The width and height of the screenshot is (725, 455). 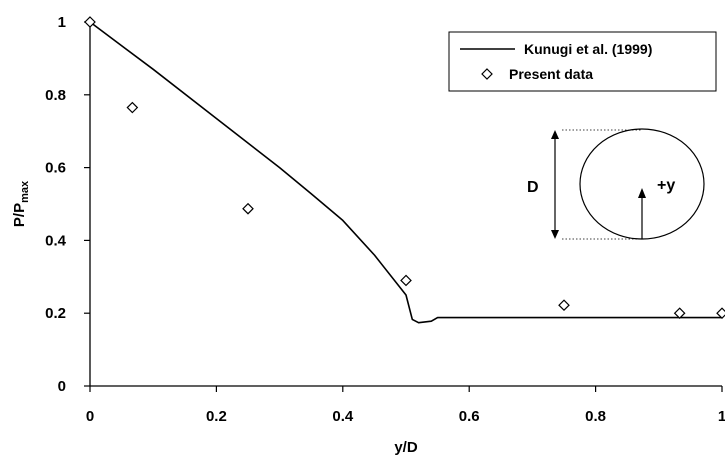 I want to click on y-tick-label: 0.4, so click(x=56, y=240).